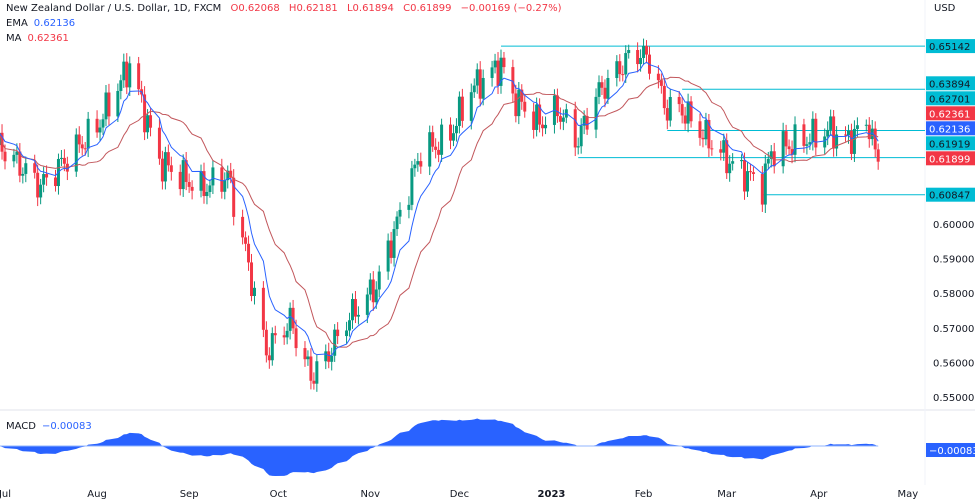 The image size is (975, 503). What do you see at coordinates (552, 494) in the screenshot?
I see `x-tick-label: 2023` at bounding box center [552, 494].